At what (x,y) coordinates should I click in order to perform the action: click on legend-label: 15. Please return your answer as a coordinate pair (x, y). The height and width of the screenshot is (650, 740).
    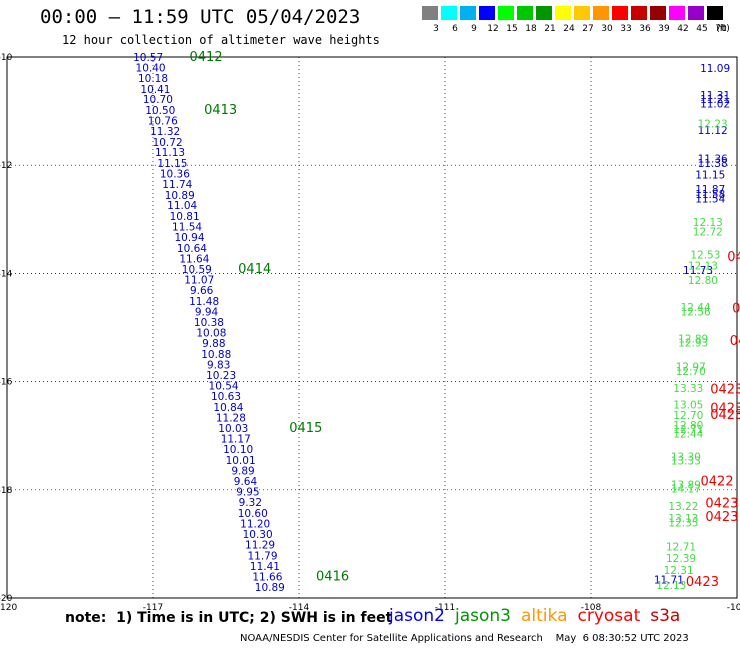
    Looking at the image, I should click on (512, 29).